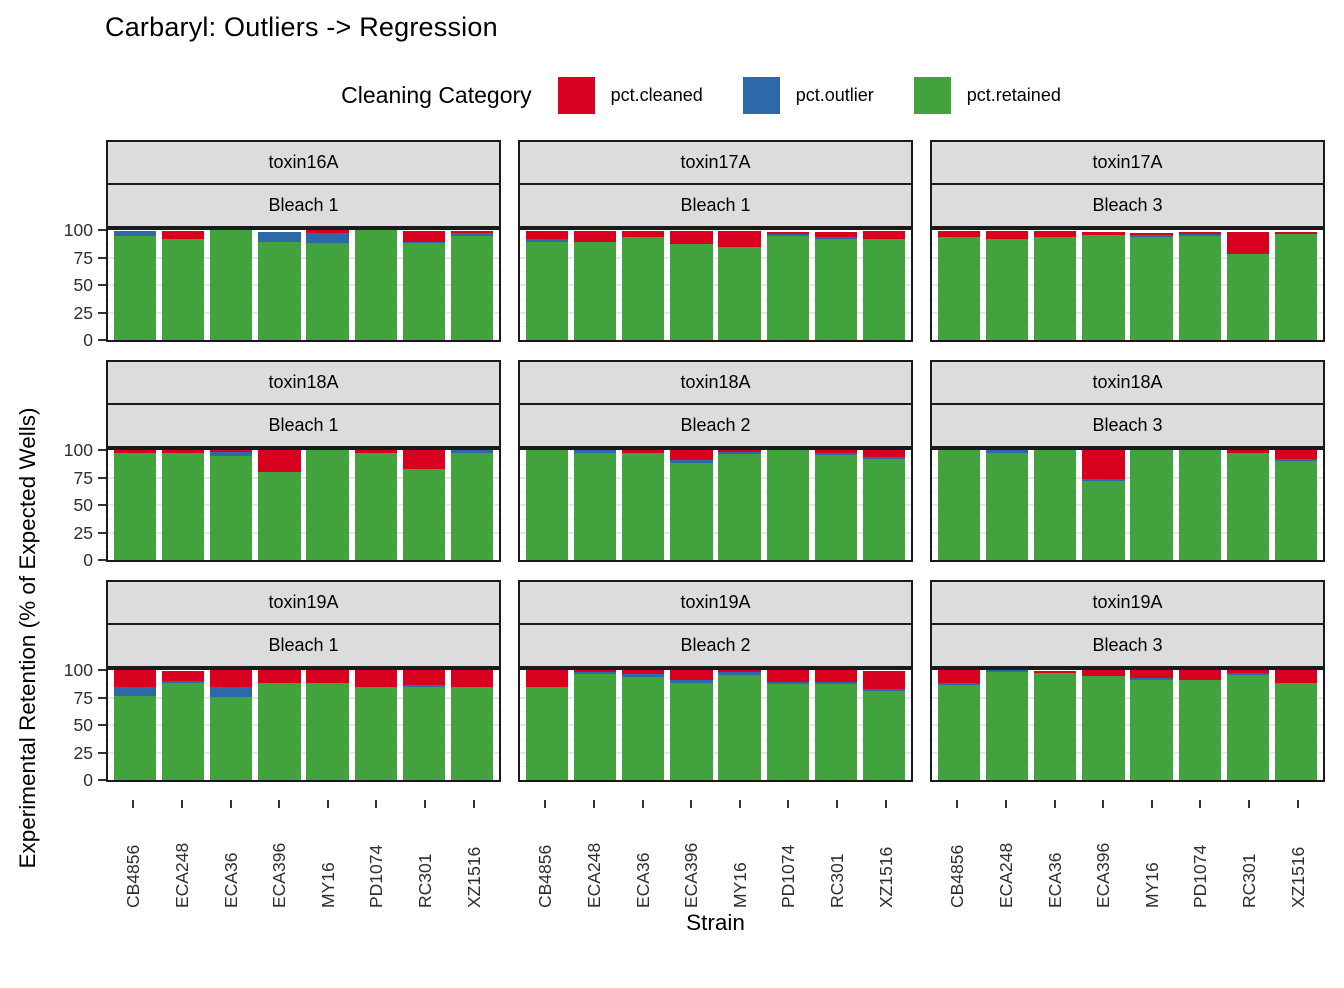  I want to click on stacked-bar-my16, so click(739, 285).